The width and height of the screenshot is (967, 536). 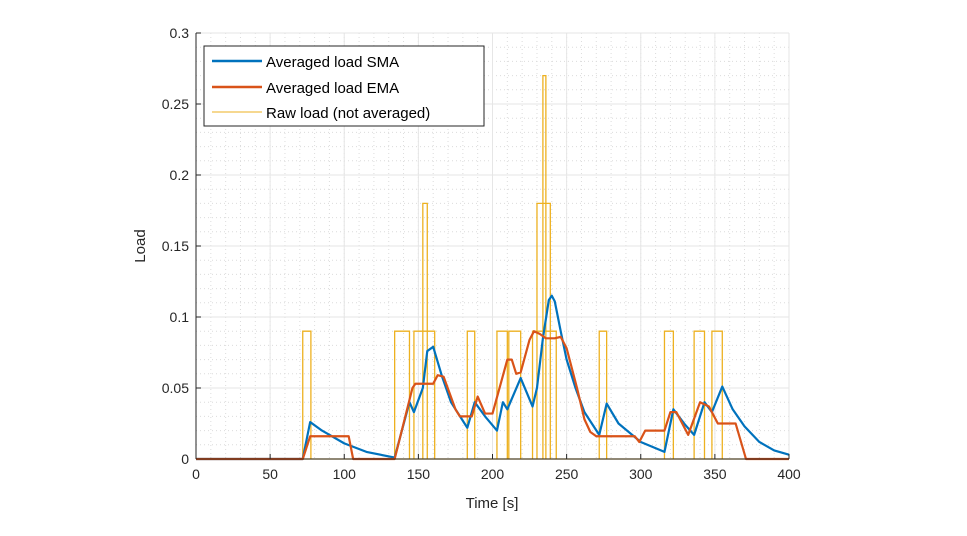 What do you see at coordinates (175, 388) in the screenshot?
I see `y-tick-label: 0.05` at bounding box center [175, 388].